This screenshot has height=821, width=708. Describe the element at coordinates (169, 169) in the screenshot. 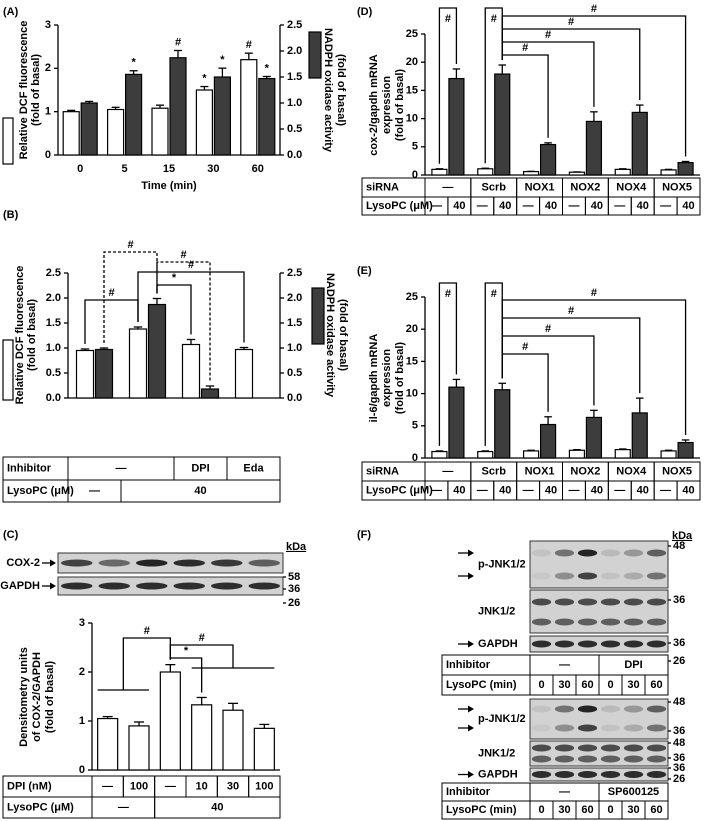

I see `x-tick-label: 15` at that location.